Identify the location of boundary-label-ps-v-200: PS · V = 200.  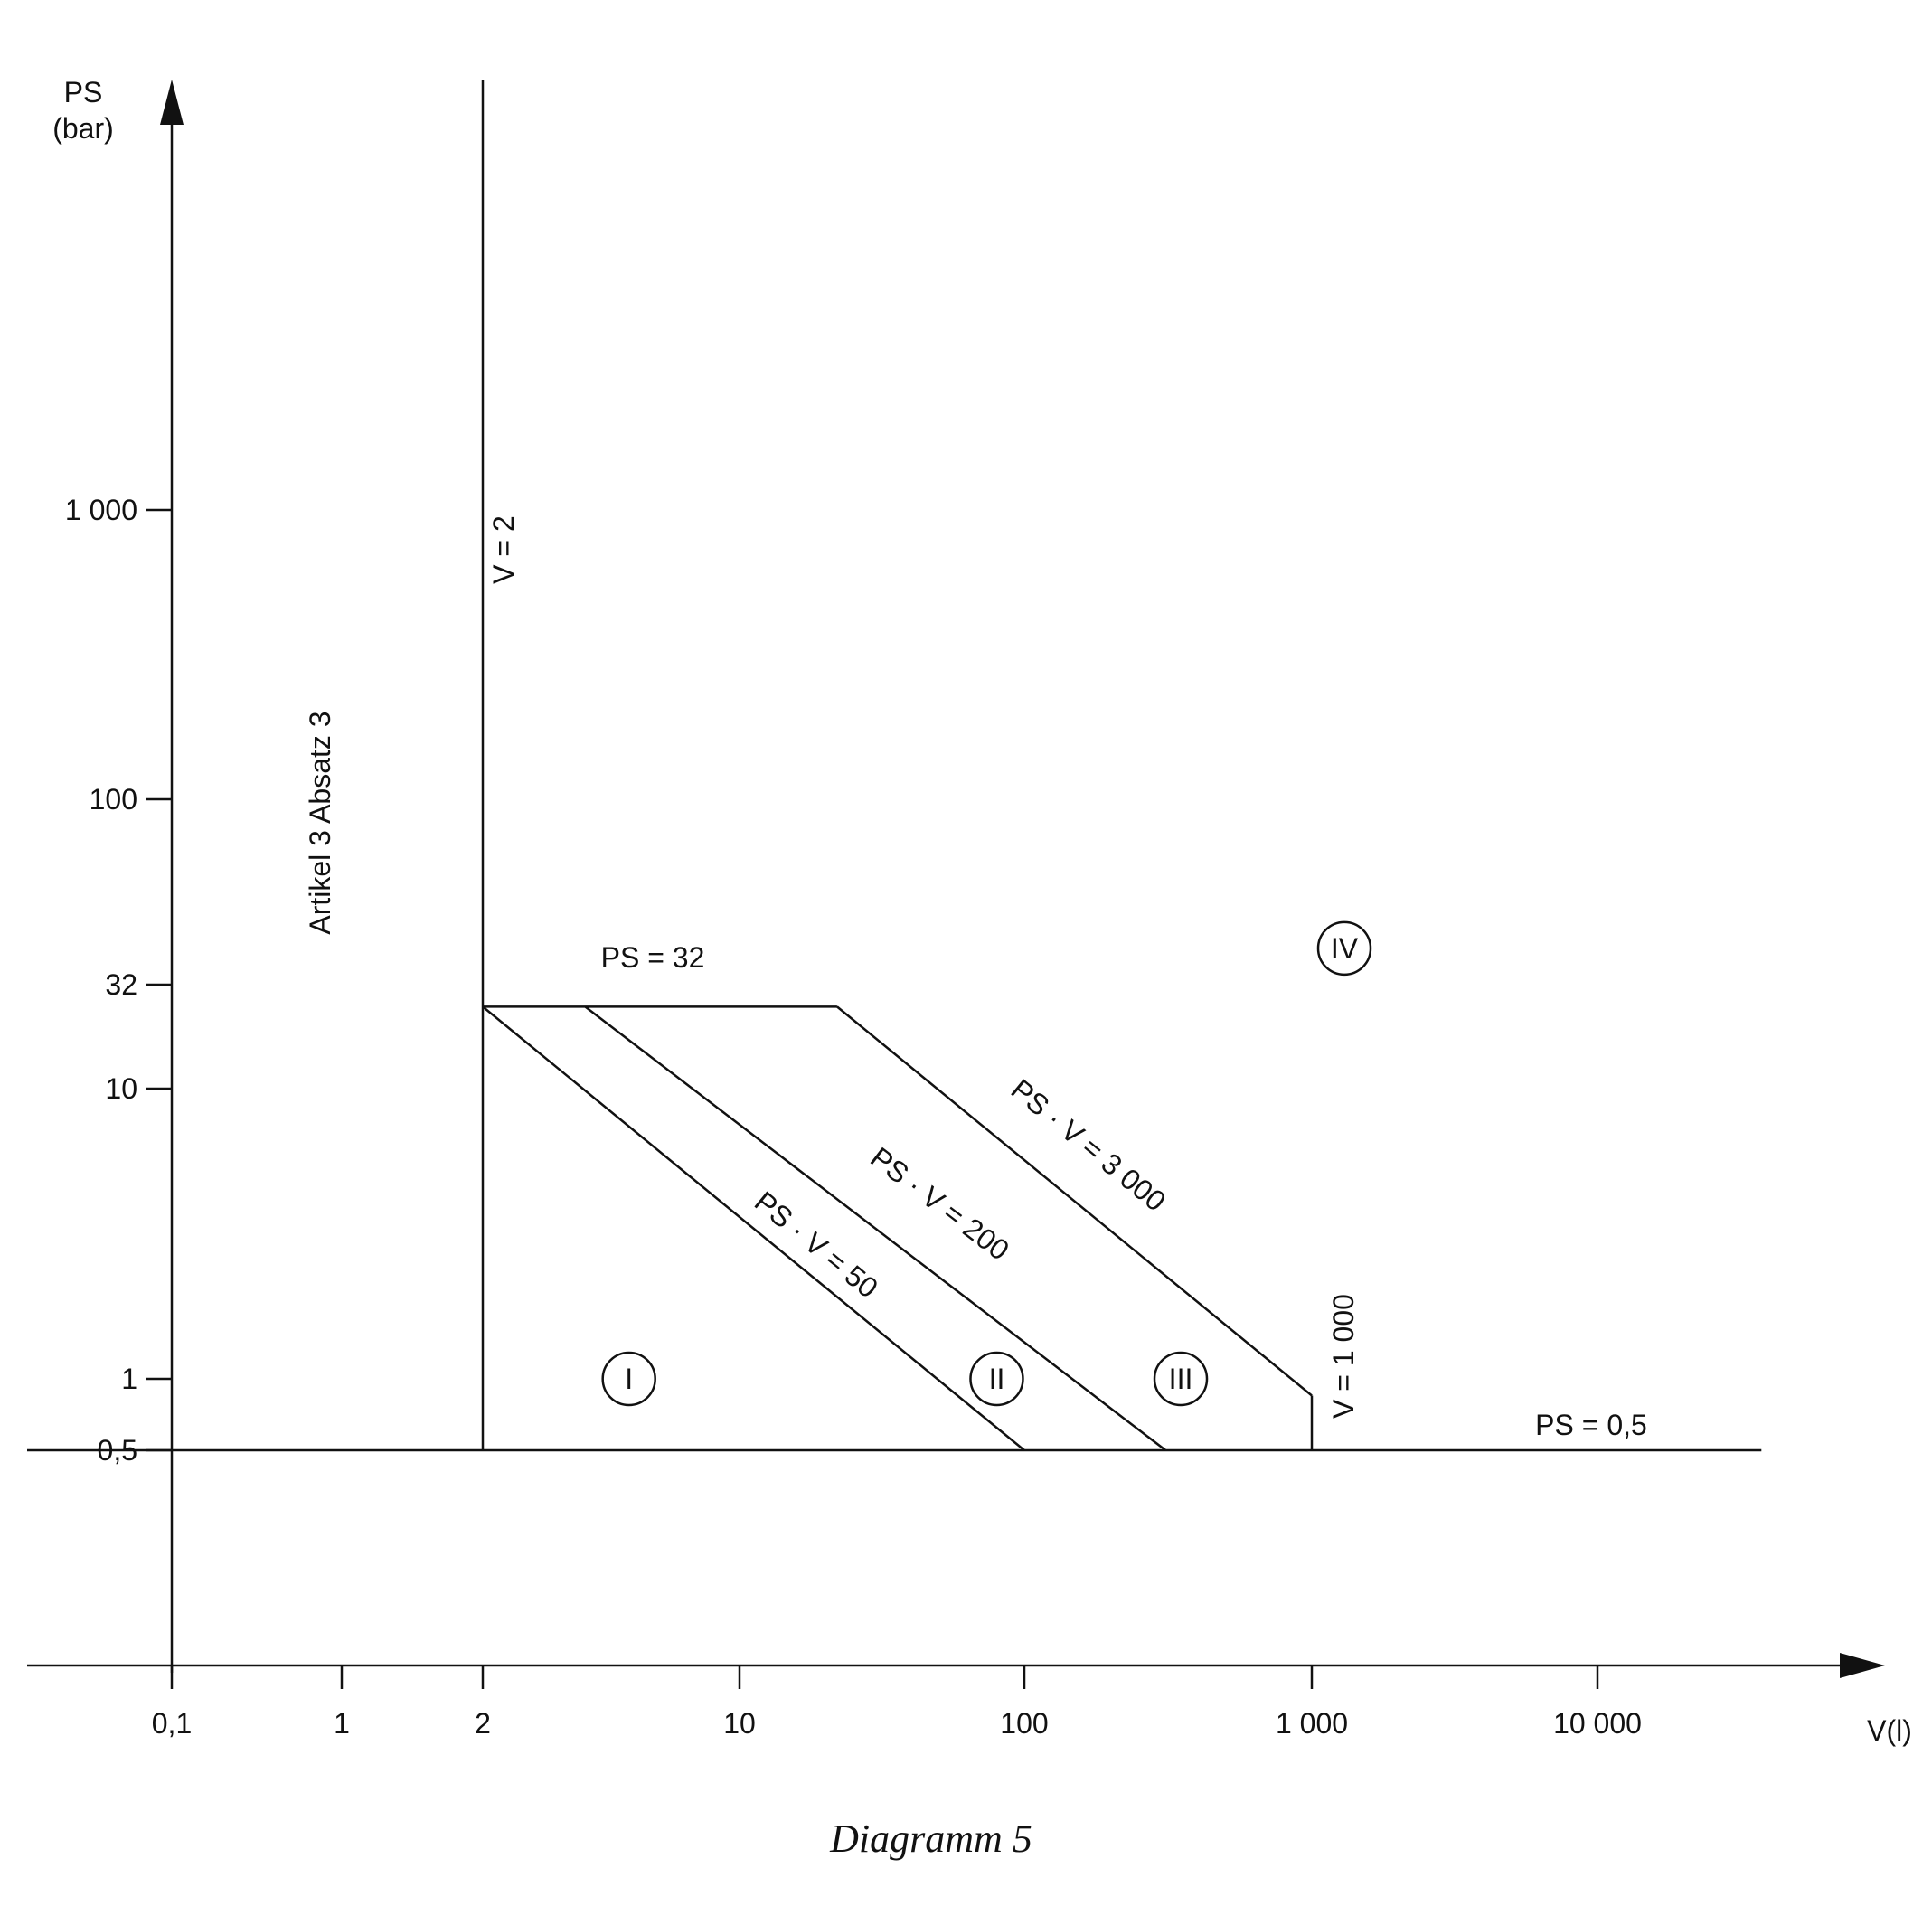
(939, 1204).